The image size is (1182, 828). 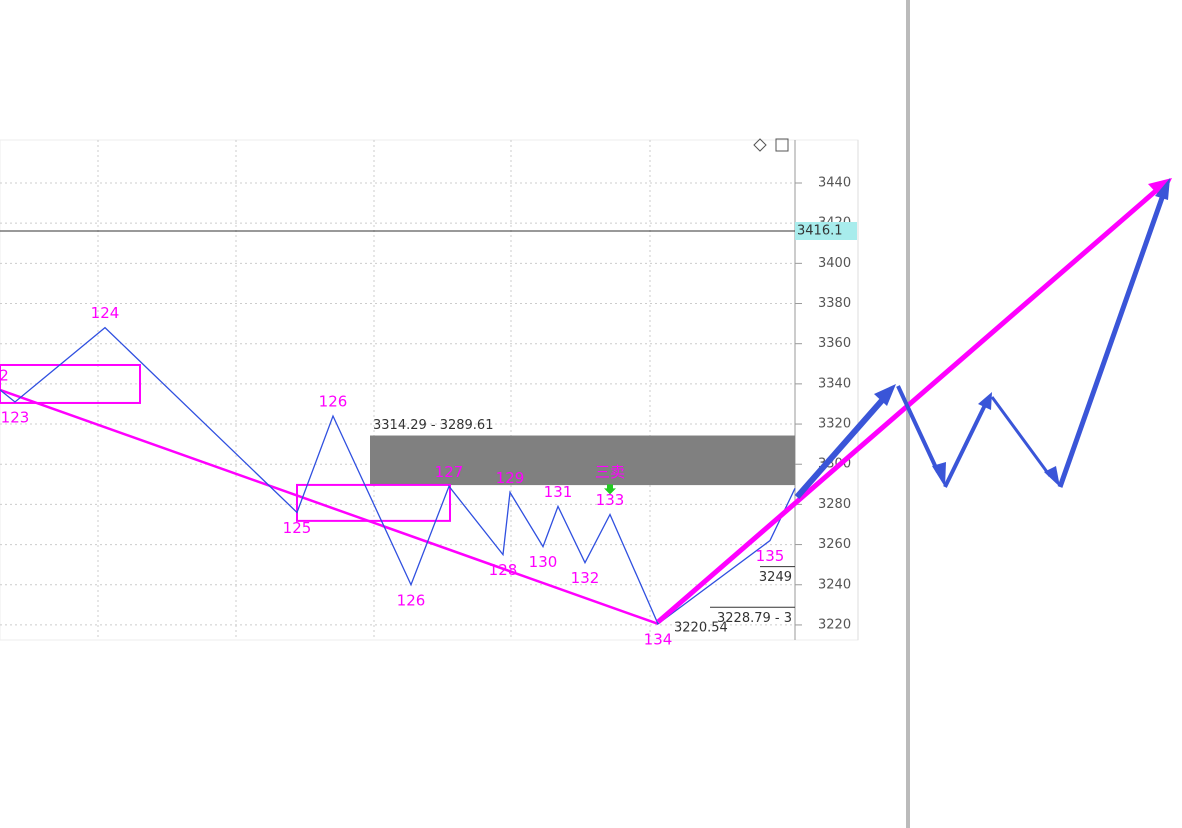 What do you see at coordinates (543, 562) in the screenshot?
I see `point-label: 130` at bounding box center [543, 562].